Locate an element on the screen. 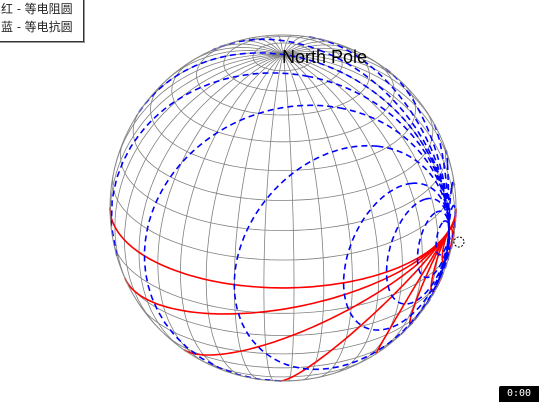 The height and width of the screenshot is (402, 539). resistance-circle is located at coordinates (283, 248).